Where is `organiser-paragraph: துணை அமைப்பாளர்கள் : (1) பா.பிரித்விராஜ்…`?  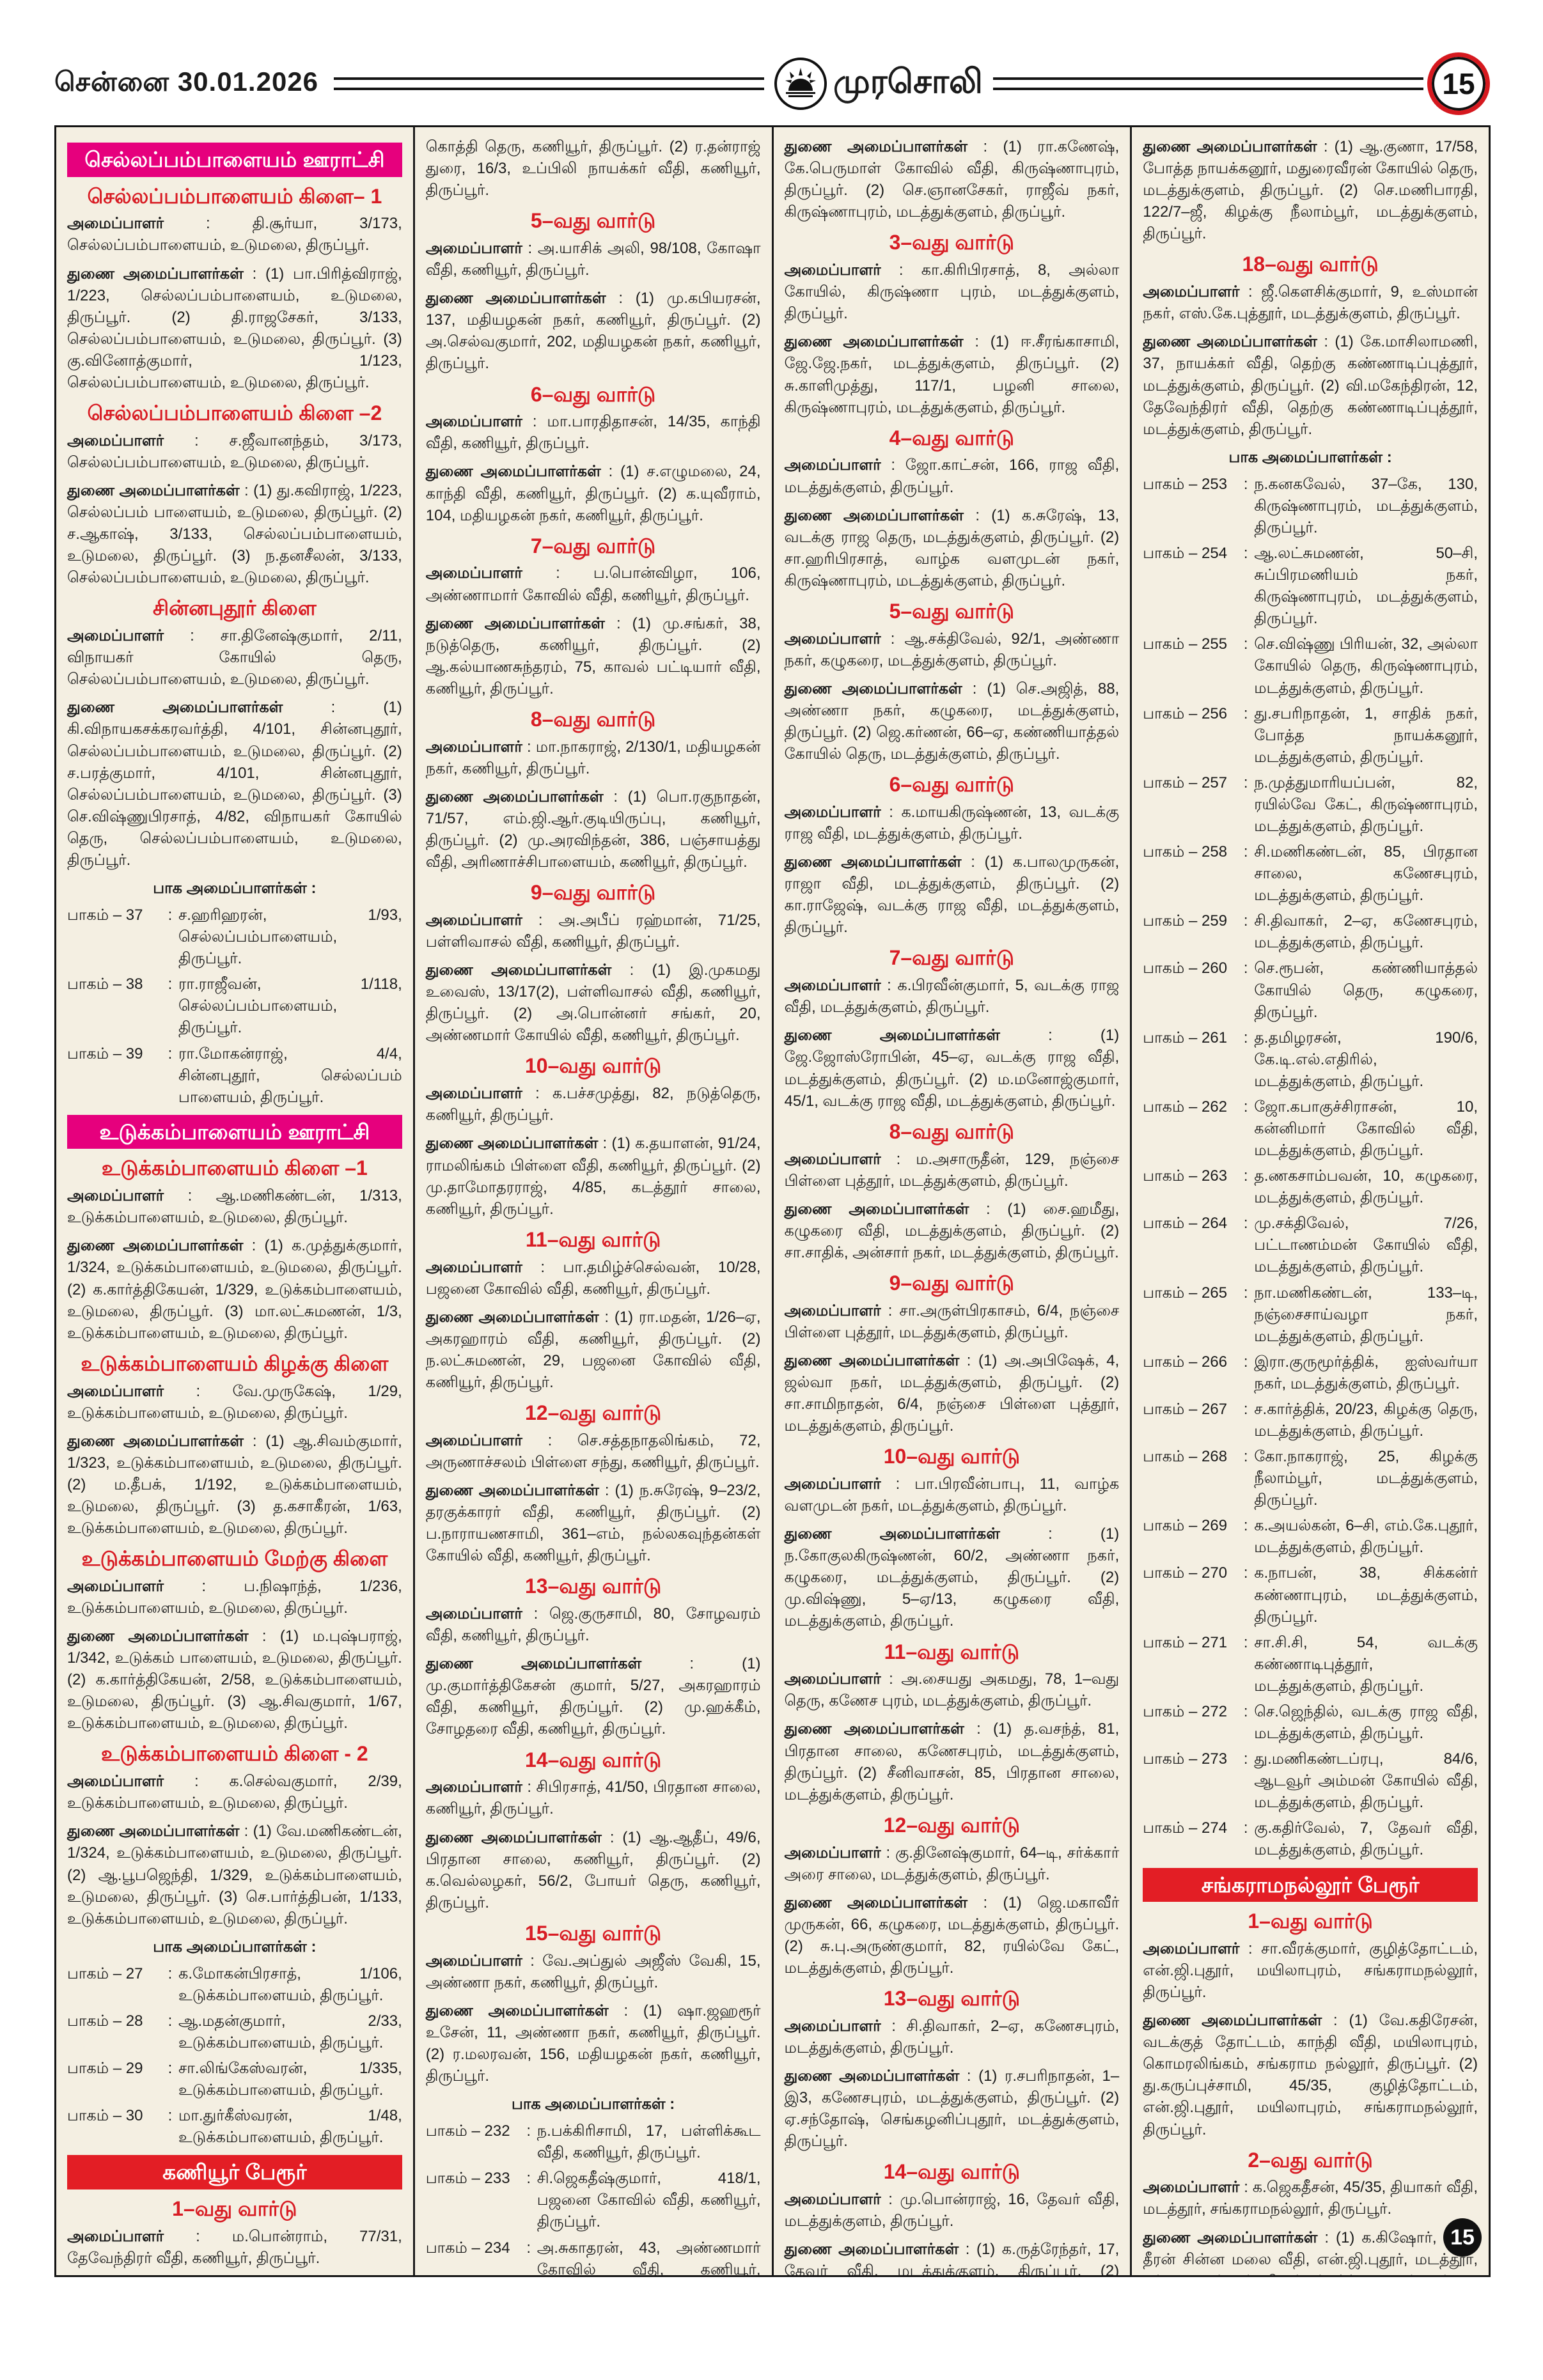 organiser-paragraph: துணை அமைப்பாளர்கள் : (1) பா.பிரித்விராஜ்… is located at coordinates (234, 328).